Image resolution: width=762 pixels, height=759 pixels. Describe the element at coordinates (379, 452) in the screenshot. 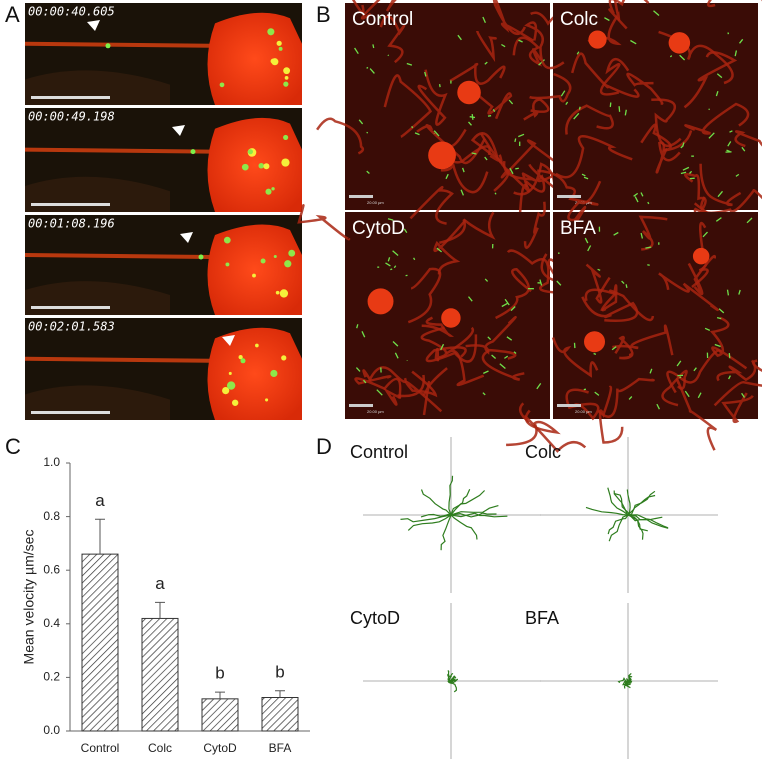

I see `plot-label: Control` at that location.